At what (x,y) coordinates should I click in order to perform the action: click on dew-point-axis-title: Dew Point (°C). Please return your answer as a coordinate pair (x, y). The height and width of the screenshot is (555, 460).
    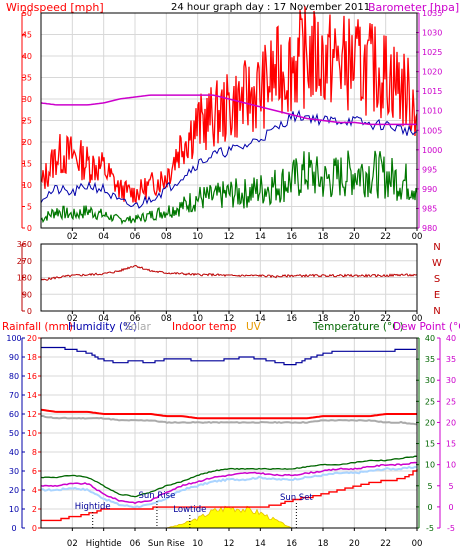
    Looking at the image, I should click on (426, 327).